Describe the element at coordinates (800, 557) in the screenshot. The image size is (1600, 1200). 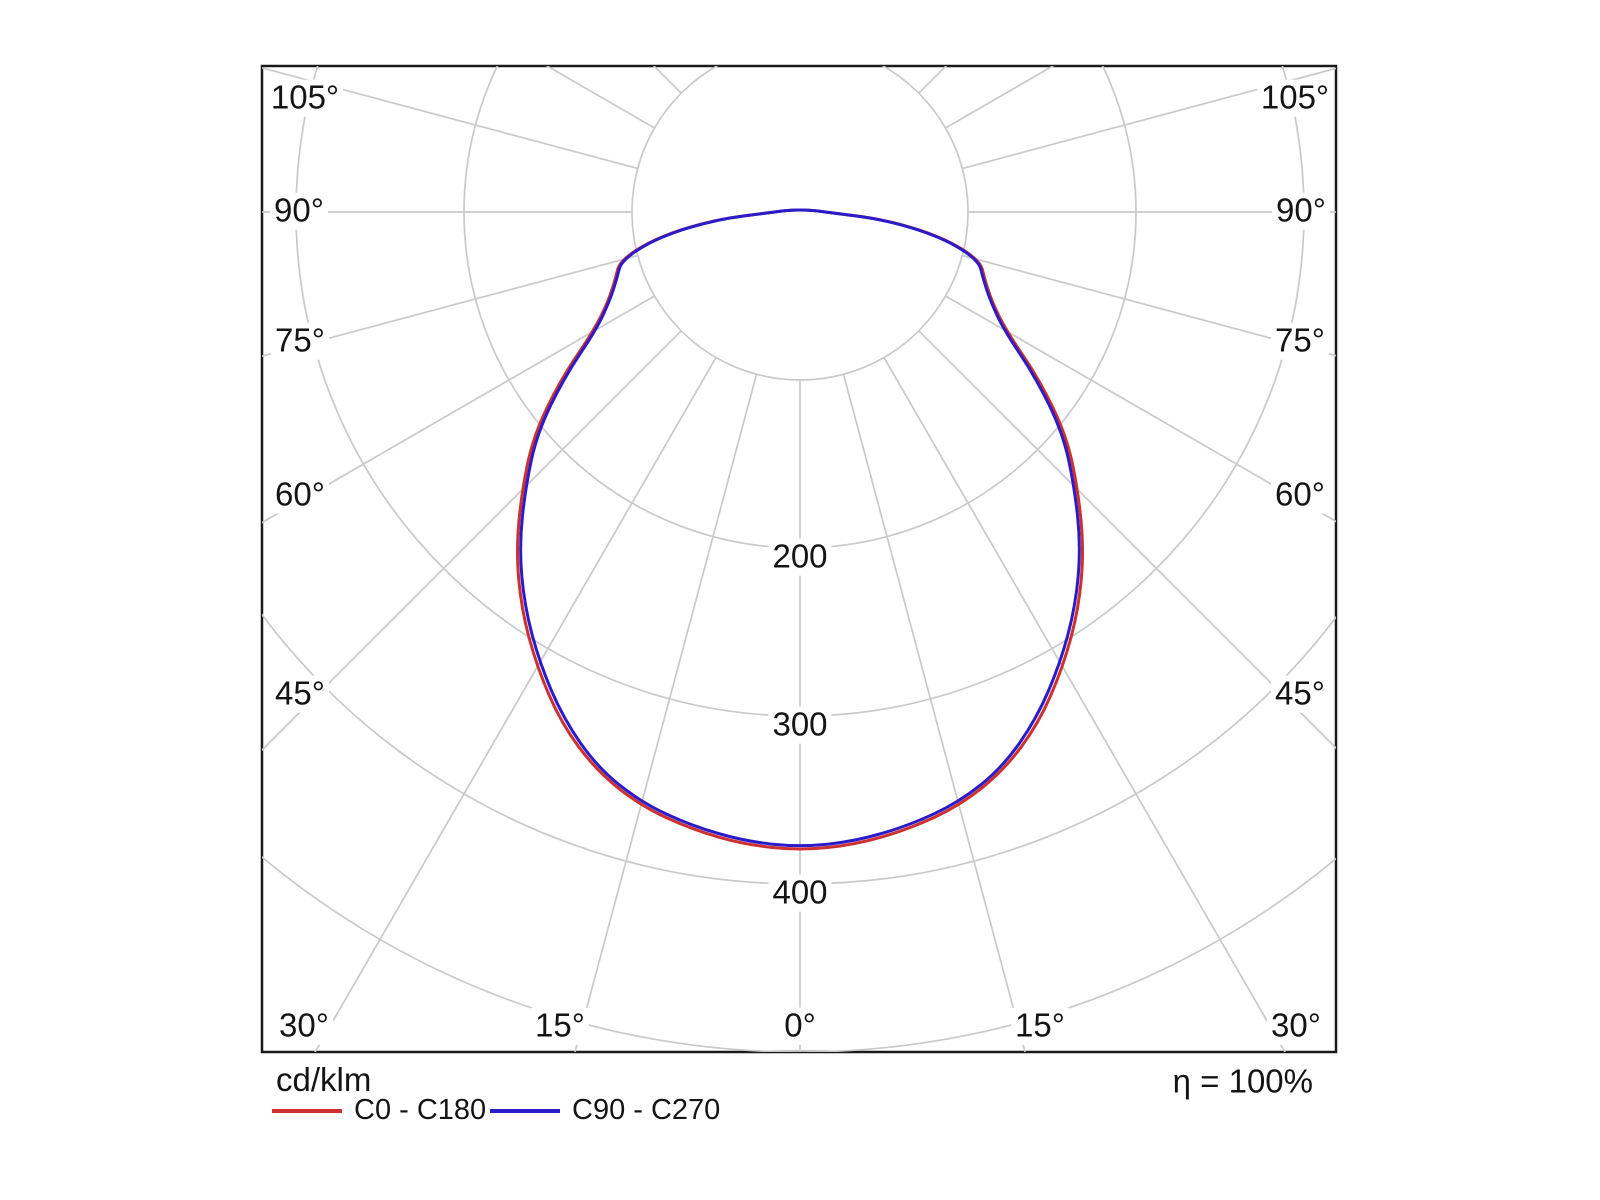
I see `ring-label-200: 200` at that location.